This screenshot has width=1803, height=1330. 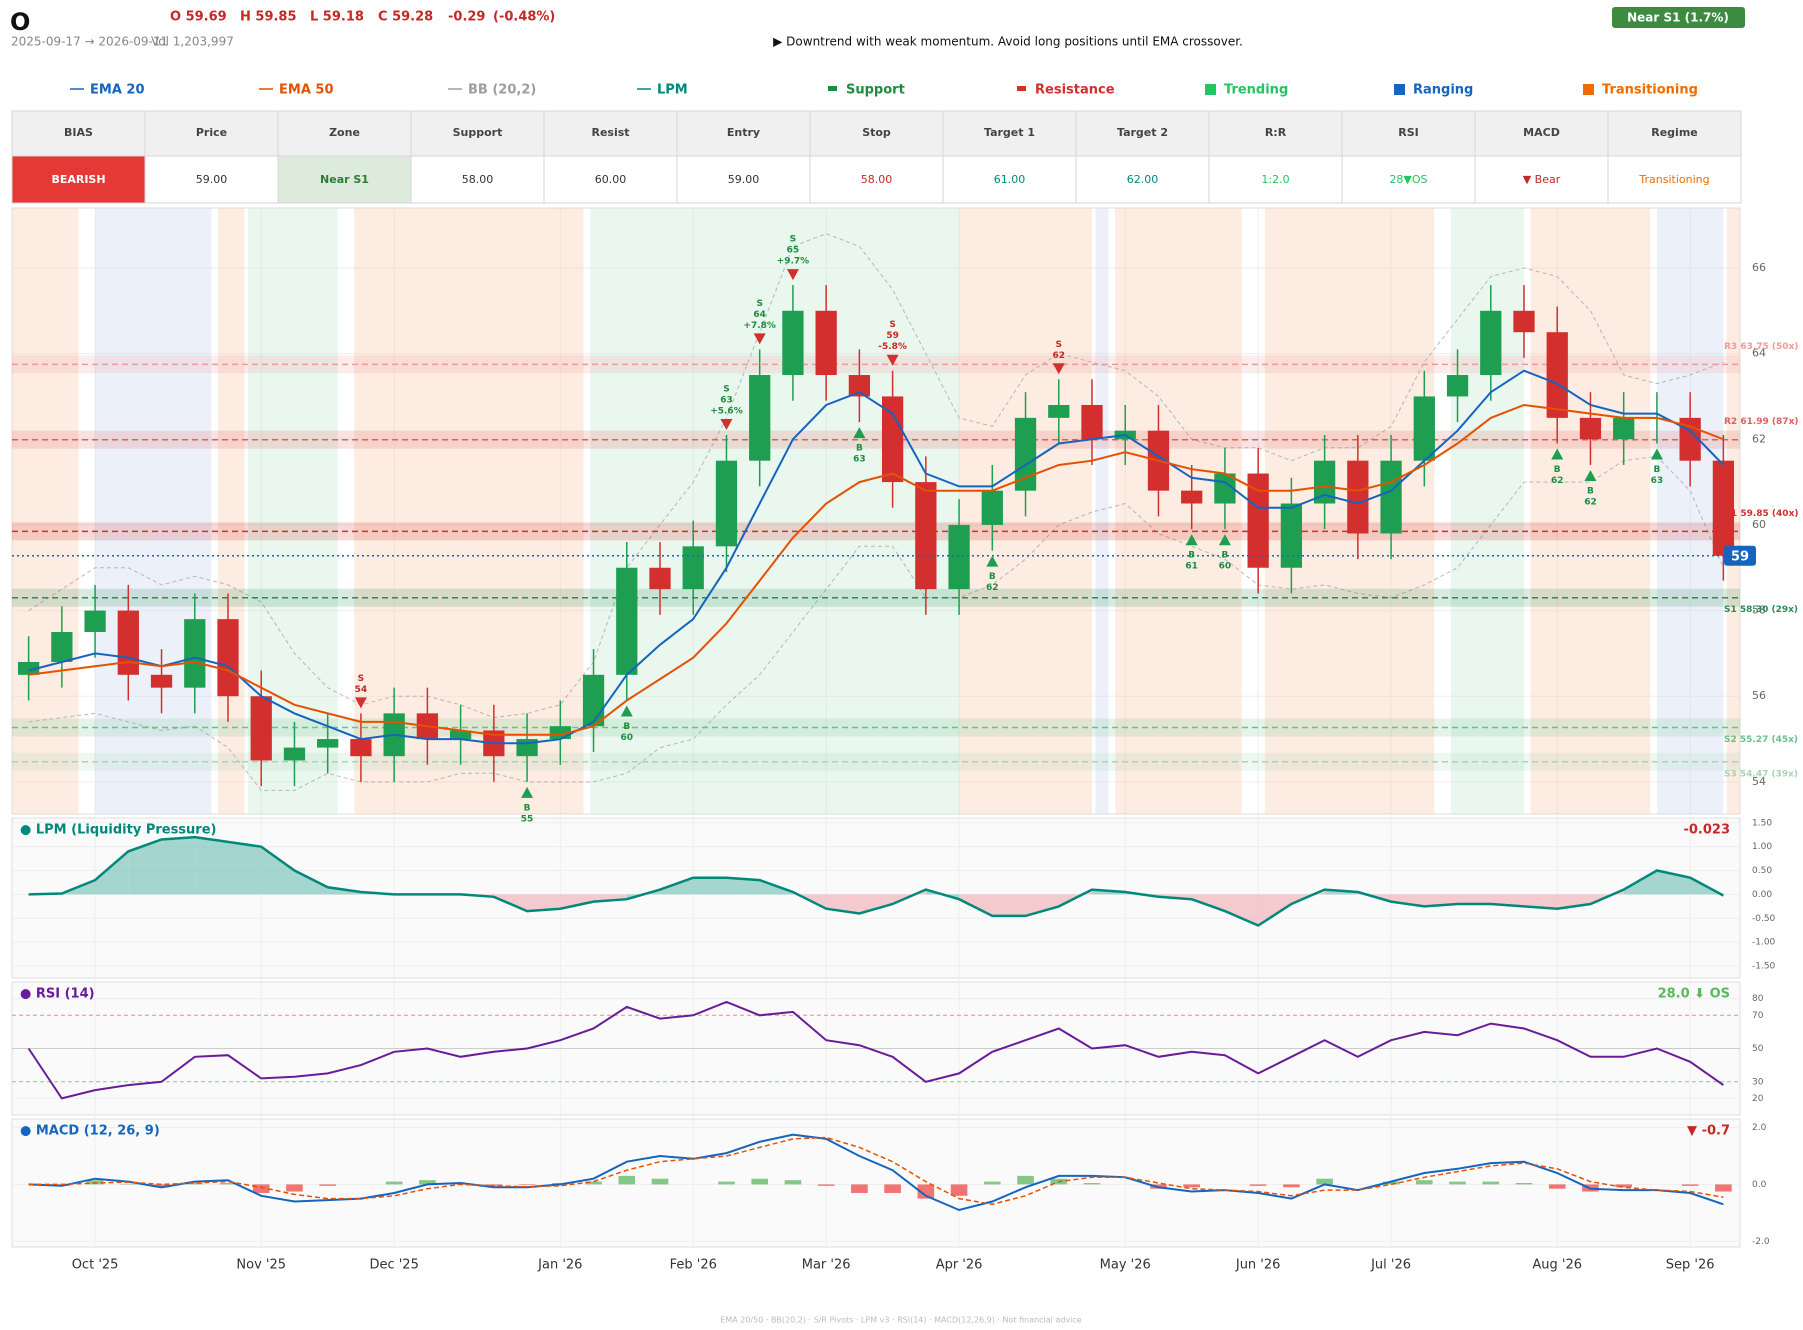 I want to click on legend-label: EMA 50, so click(x=306, y=90).